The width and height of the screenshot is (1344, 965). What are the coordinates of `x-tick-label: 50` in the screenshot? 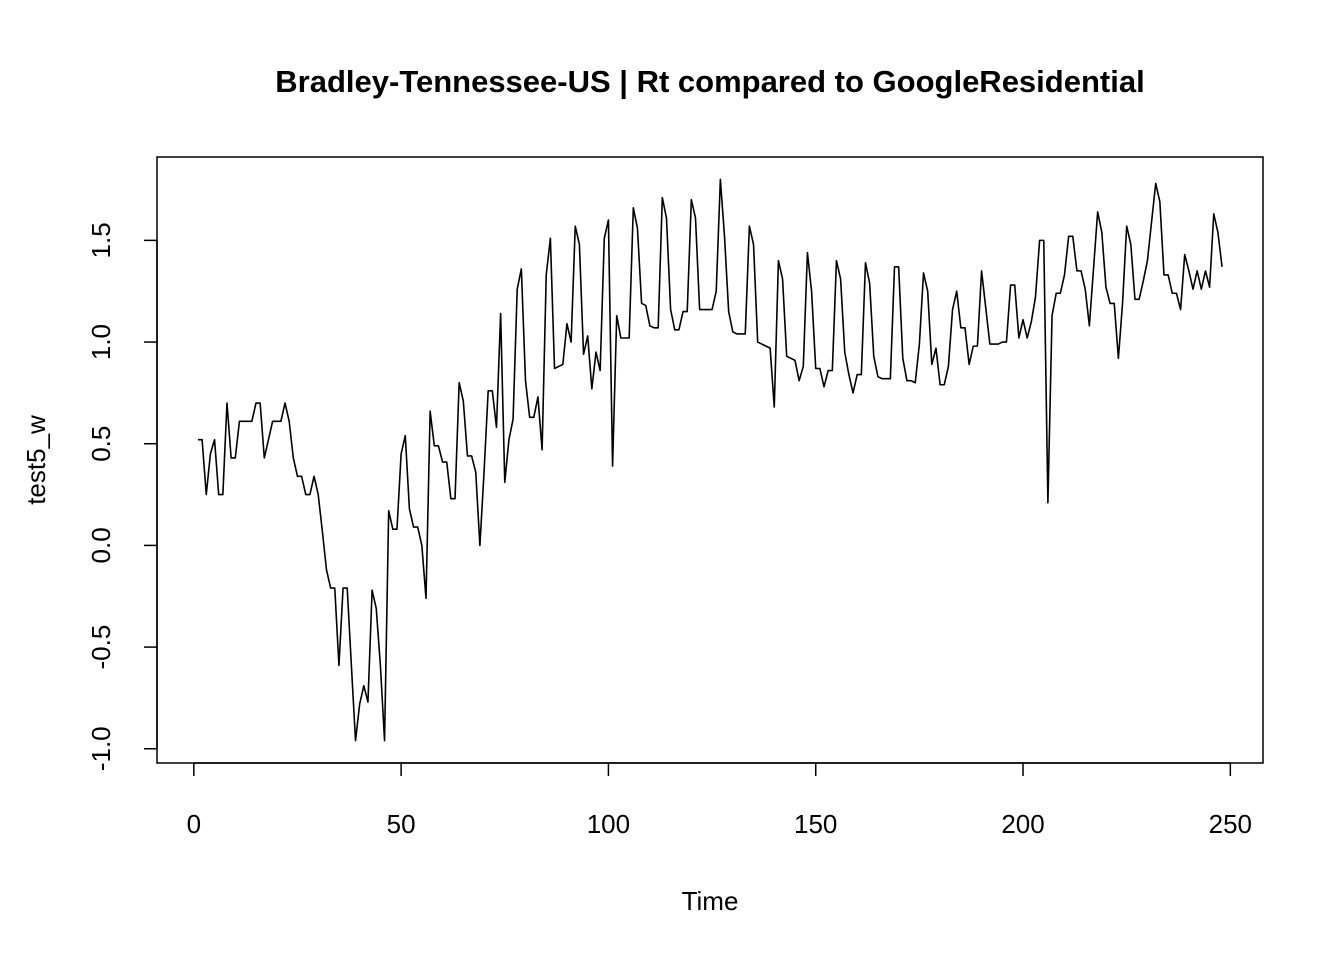 It's located at (401, 824).